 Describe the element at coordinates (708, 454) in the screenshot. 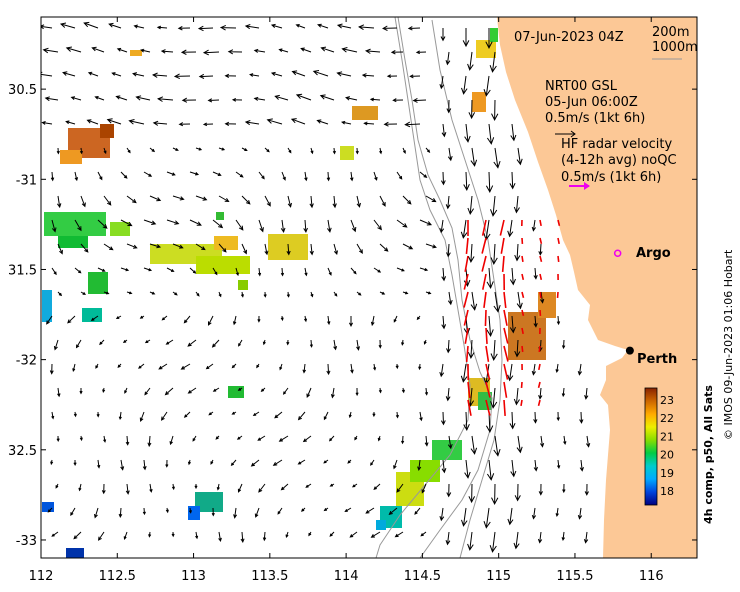

I see `colorbar-title: 4h comp, p50, All Sats` at that location.